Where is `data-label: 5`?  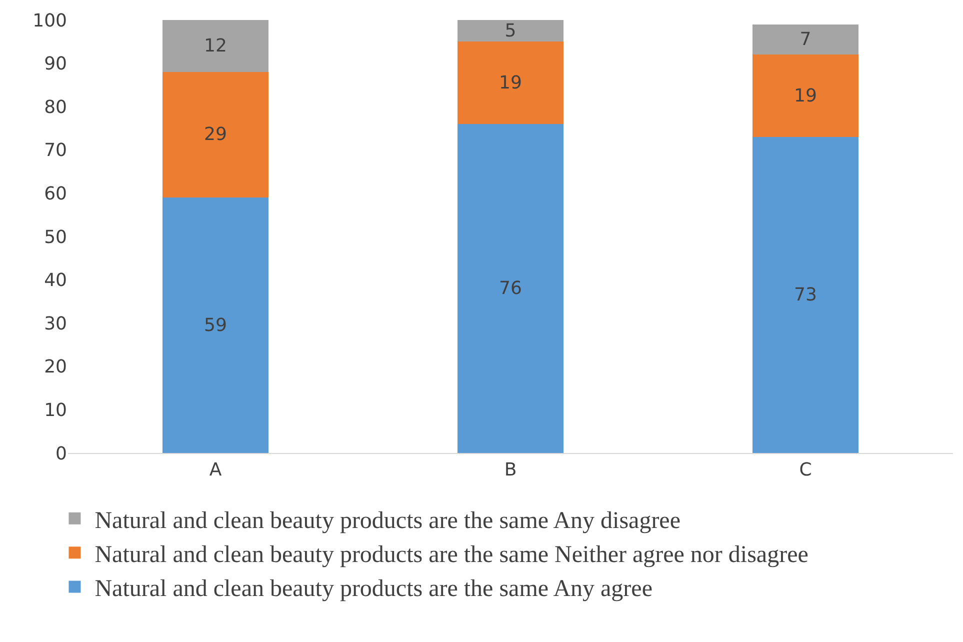 data-label: 5 is located at coordinates (510, 31).